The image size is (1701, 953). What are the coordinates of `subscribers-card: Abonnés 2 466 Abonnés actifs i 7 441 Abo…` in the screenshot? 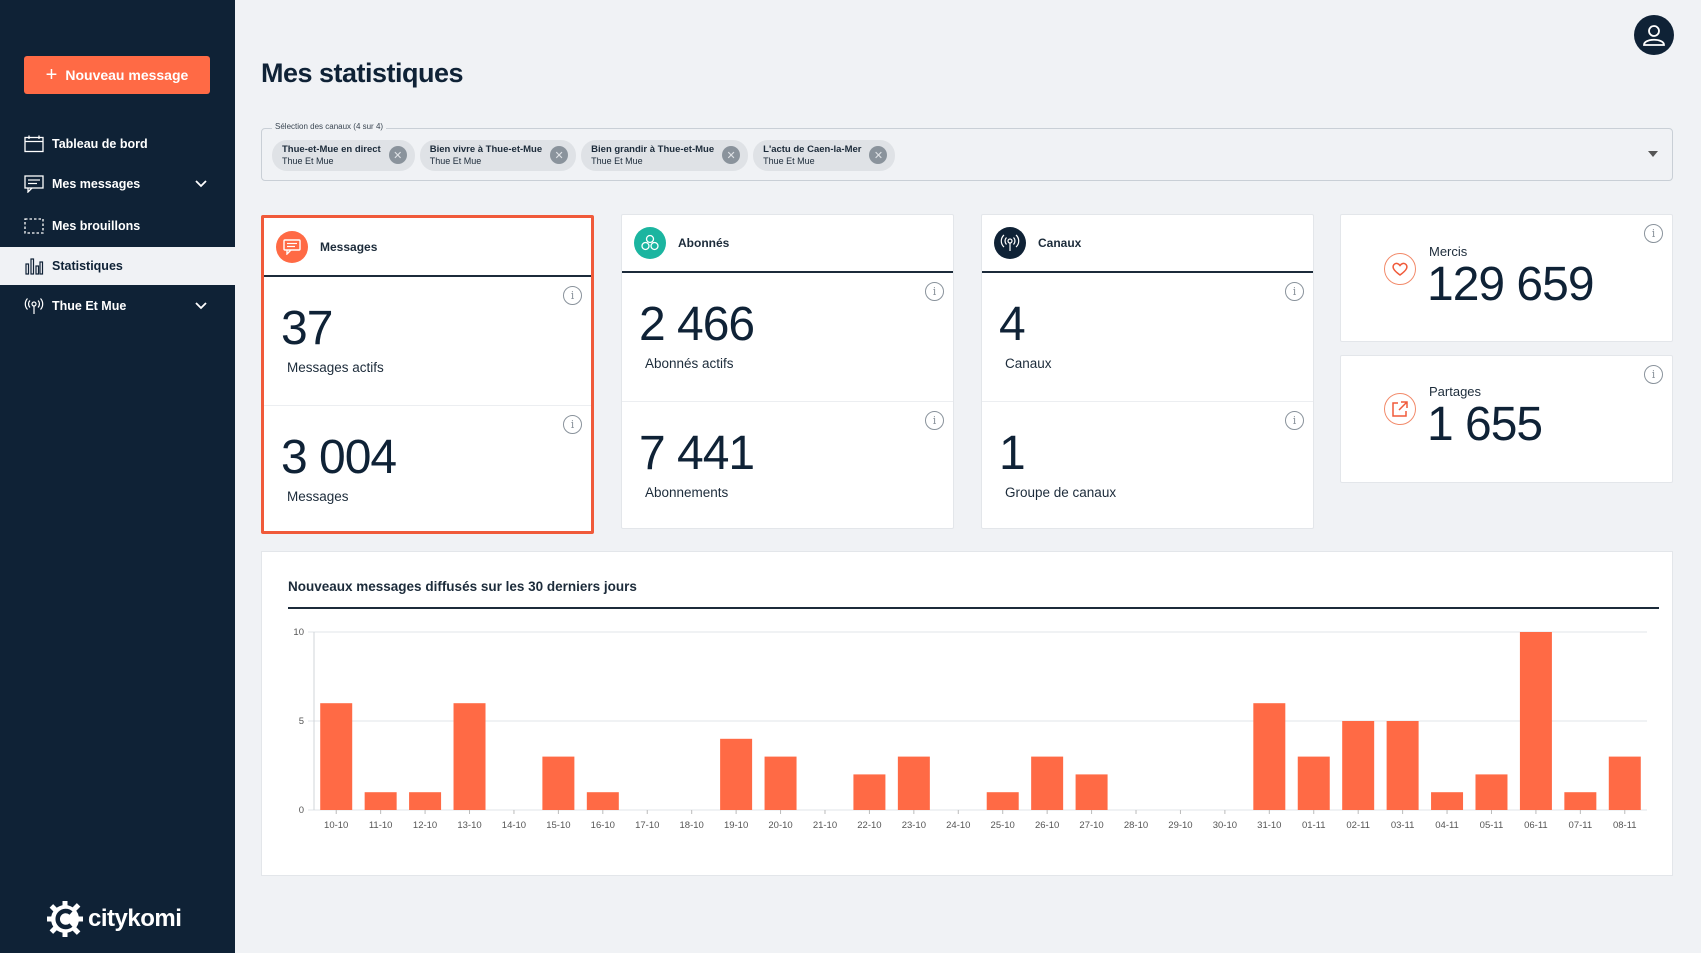 It's located at (787, 371).